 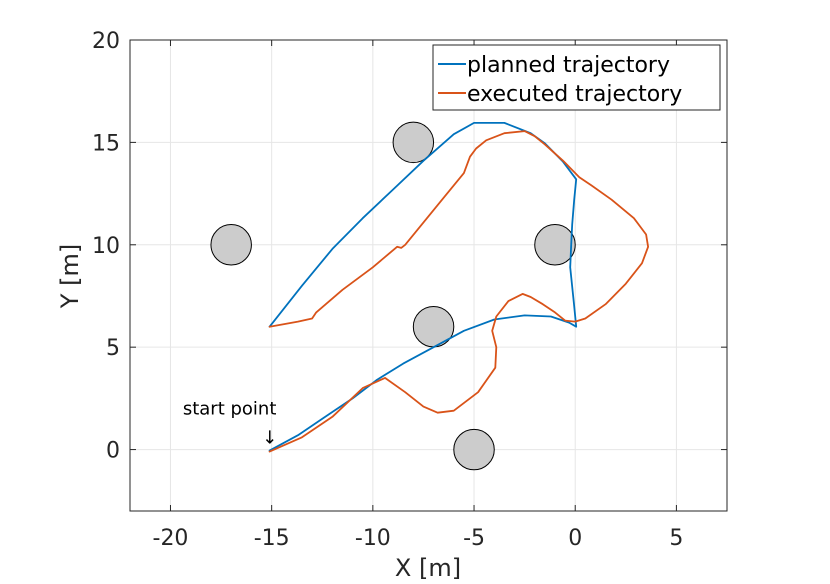 I want to click on legend: planned trajectory executed trajectory, so click(x=576, y=77).